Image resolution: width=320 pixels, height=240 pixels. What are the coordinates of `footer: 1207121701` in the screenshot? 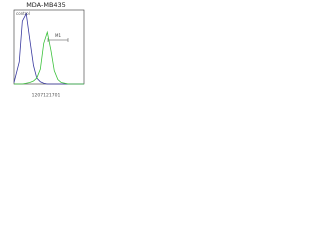 It's located at (46, 96).